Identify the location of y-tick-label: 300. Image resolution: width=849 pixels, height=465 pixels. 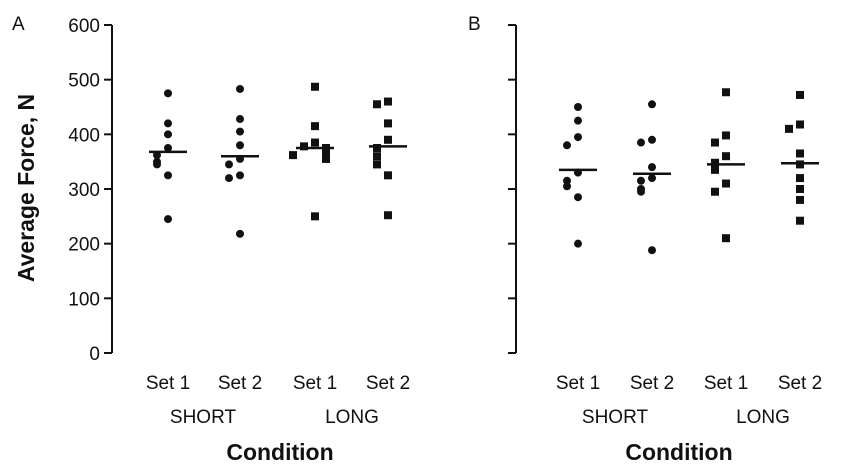
(84, 190).